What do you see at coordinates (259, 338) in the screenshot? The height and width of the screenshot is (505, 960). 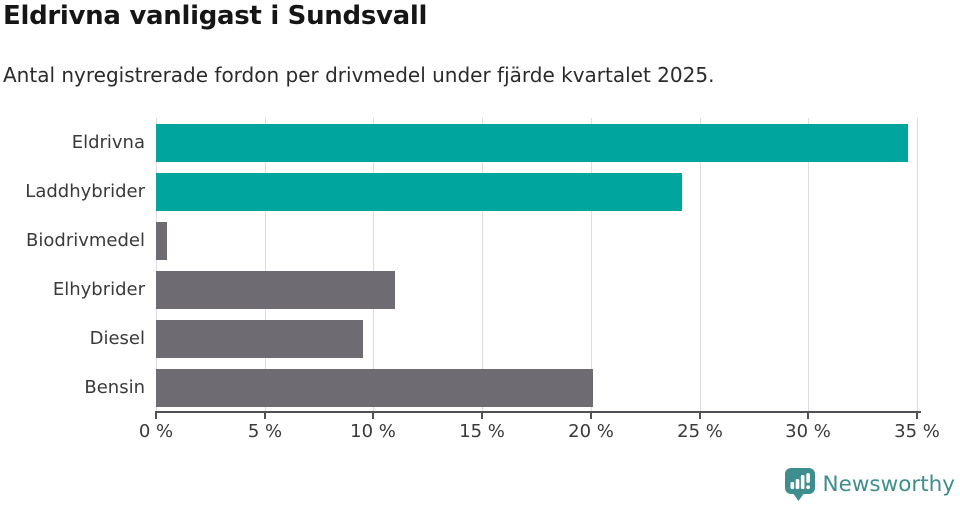 I see `bar-diesel` at bounding box center [259, 338].